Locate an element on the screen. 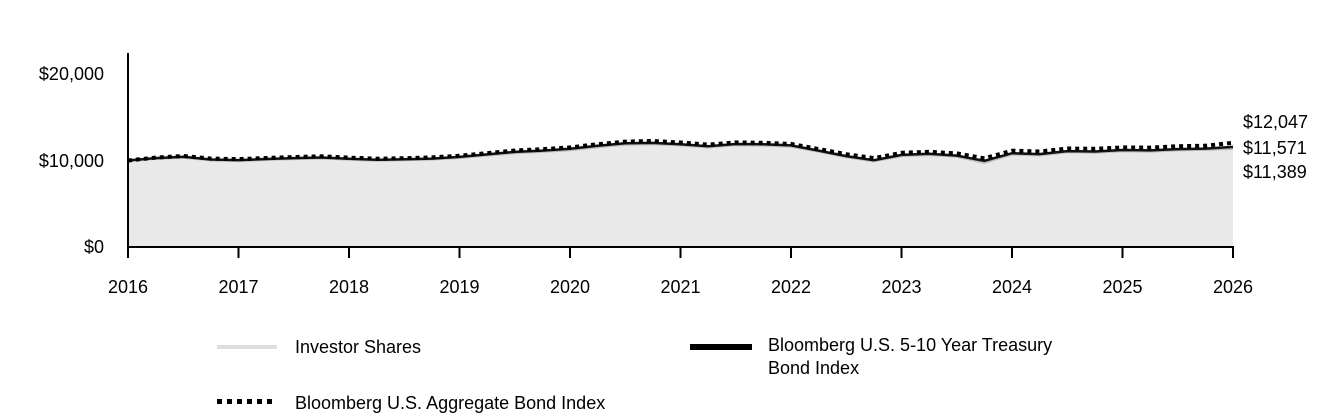 The height and width of the screenshot is (420, 1332). legend-swatch-investor-shares is located at coordinates (247, 347).